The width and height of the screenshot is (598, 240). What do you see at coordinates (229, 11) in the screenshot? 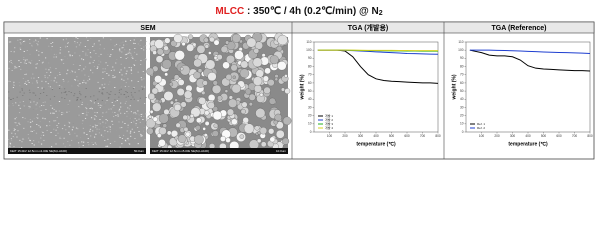
I see `title-label: MLCC` at bounding box center [229, 11].